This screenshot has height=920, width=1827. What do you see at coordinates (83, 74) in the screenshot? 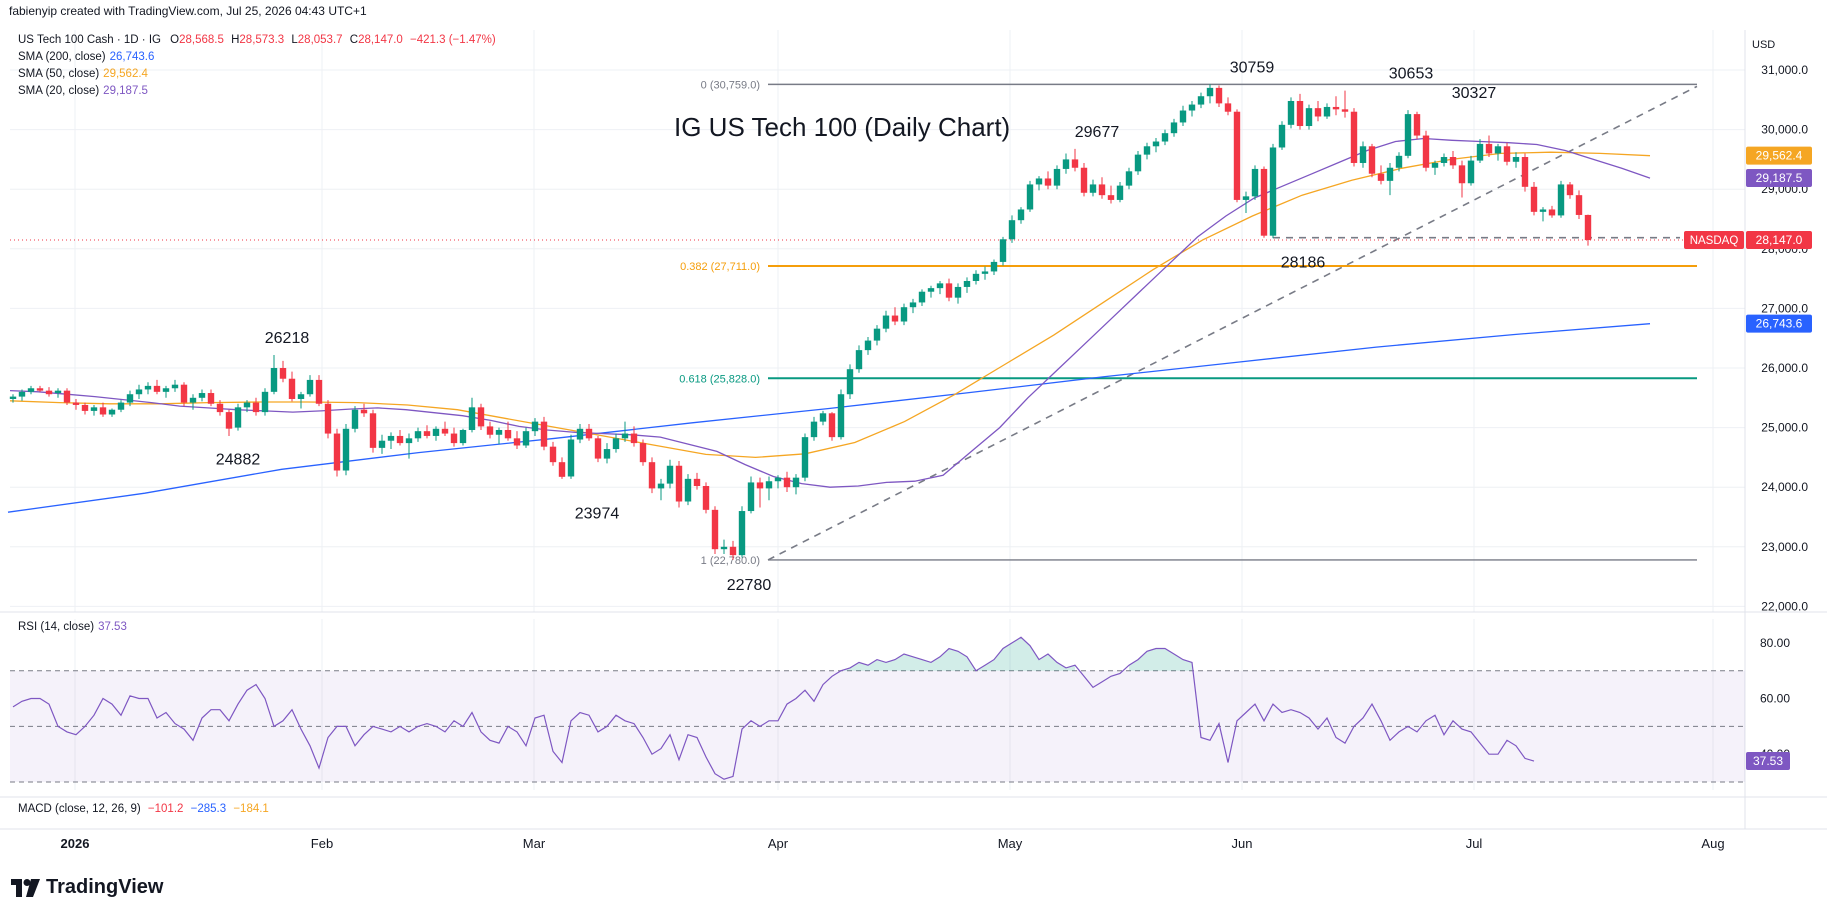
I see `sma50-legend: SMA (50, close) 29,562.4` at bounding box center [83, 74].